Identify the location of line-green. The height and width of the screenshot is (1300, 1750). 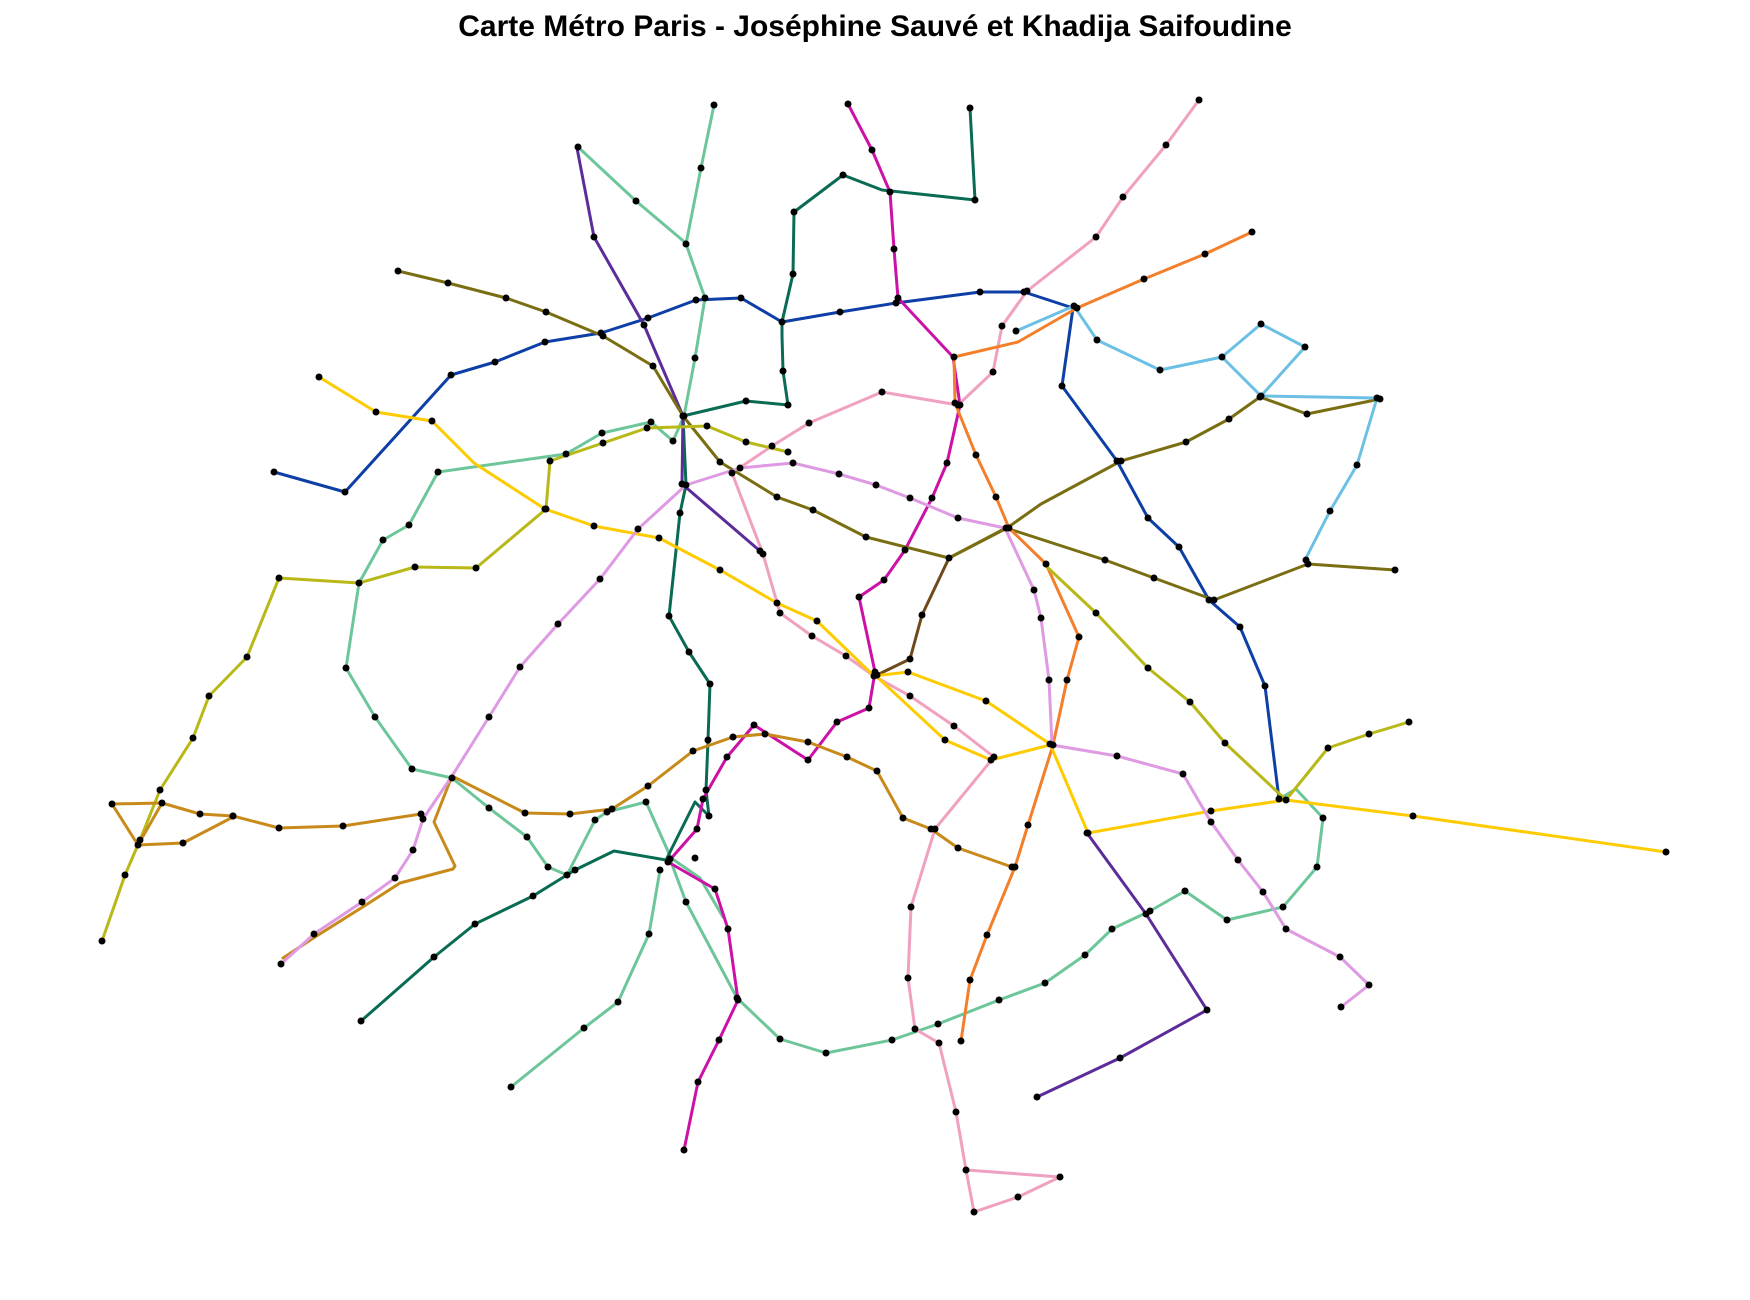
(534, 511).